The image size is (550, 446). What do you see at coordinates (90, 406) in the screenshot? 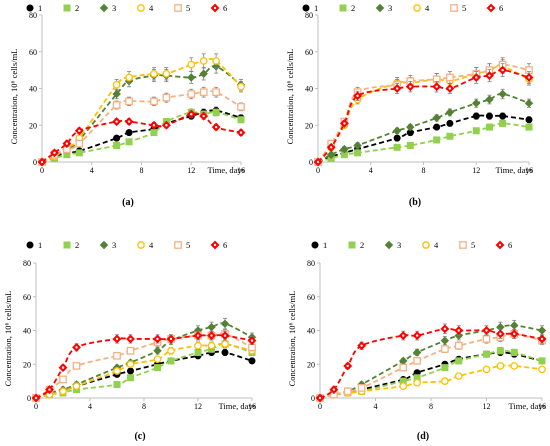
I see `x-tick-label: 4` at bounding box center [90, 406].